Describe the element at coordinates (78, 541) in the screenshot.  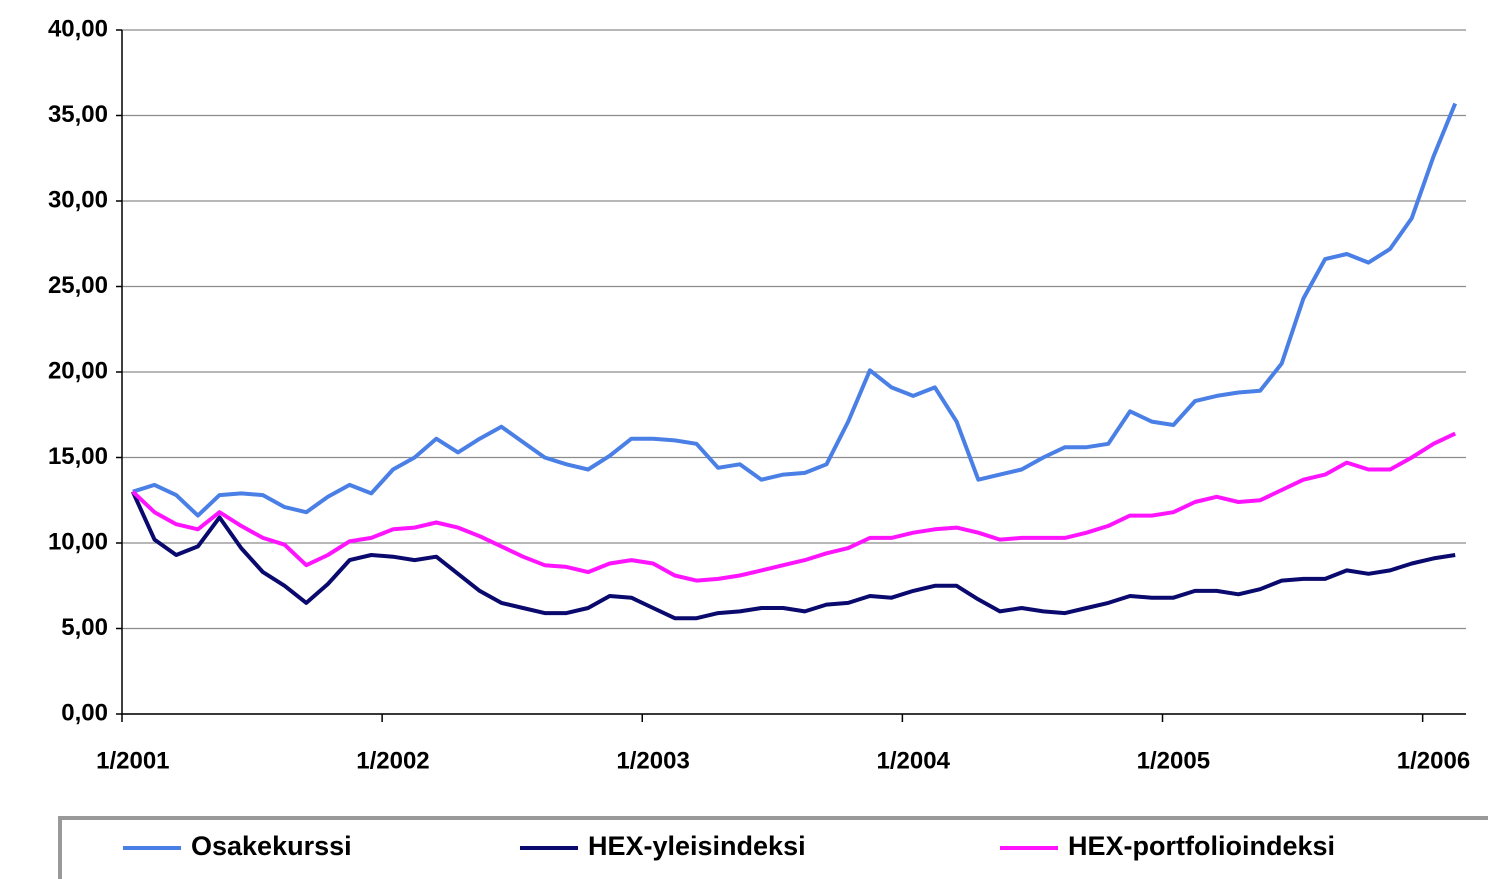
I see `y-tick-label: 10,00` at that location.